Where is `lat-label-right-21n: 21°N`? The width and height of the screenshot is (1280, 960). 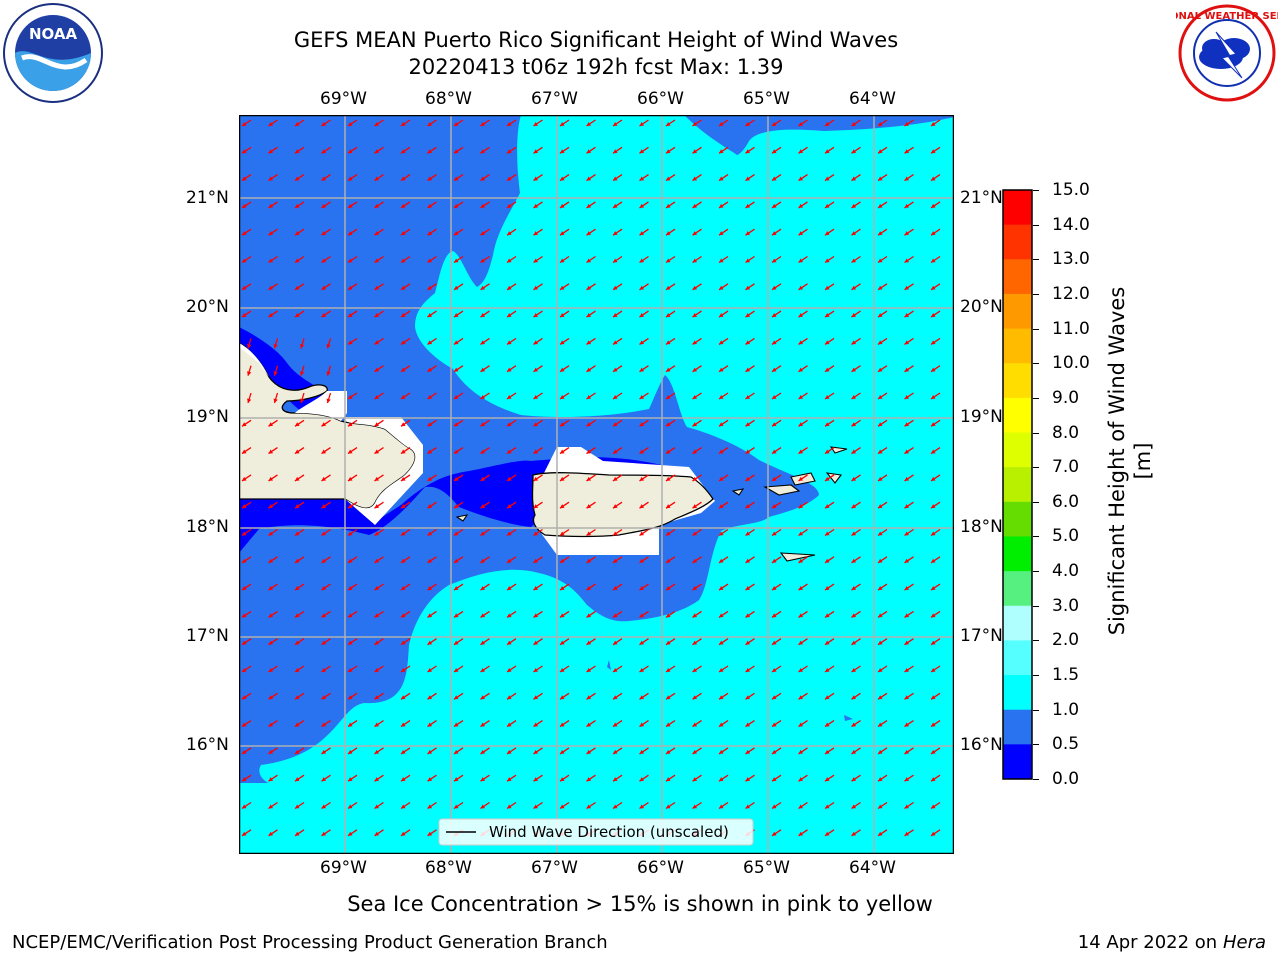
lat-label-right-21n: 21°N is located at coordinates (981, 198).